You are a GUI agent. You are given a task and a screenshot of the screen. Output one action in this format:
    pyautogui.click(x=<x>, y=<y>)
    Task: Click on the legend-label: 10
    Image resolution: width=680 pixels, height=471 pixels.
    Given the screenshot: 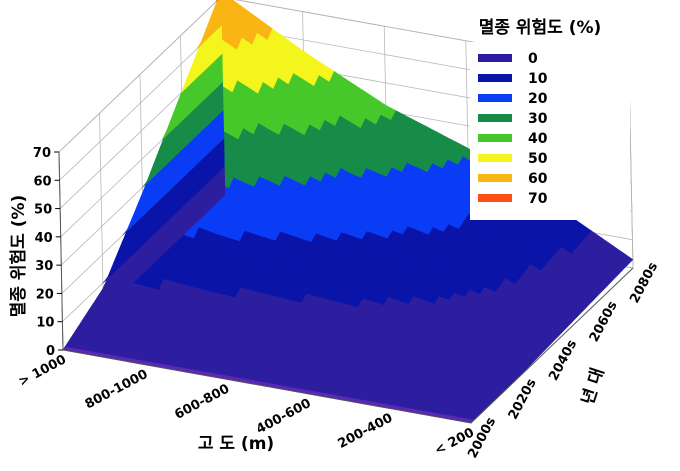 What is the action you would take?
    pyautogui.click(x=538, y=79)
    